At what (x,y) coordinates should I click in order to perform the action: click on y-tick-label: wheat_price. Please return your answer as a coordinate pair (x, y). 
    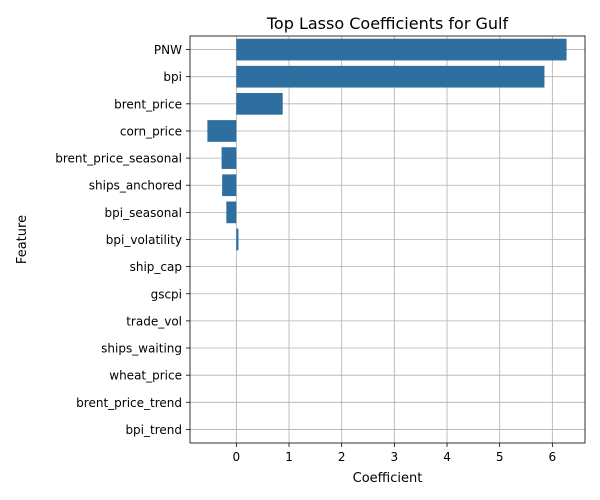
    Looking at the image, I should click on (145, 376).